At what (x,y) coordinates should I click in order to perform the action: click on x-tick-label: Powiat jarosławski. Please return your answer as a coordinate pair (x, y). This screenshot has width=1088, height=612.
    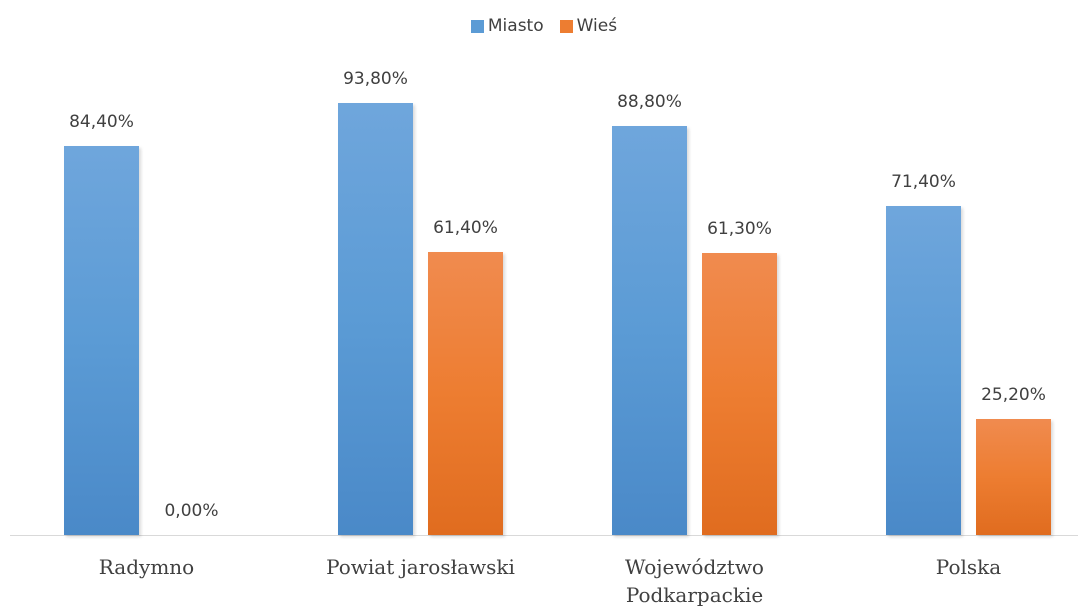
    Looking at the image, I should click on (420, 567).